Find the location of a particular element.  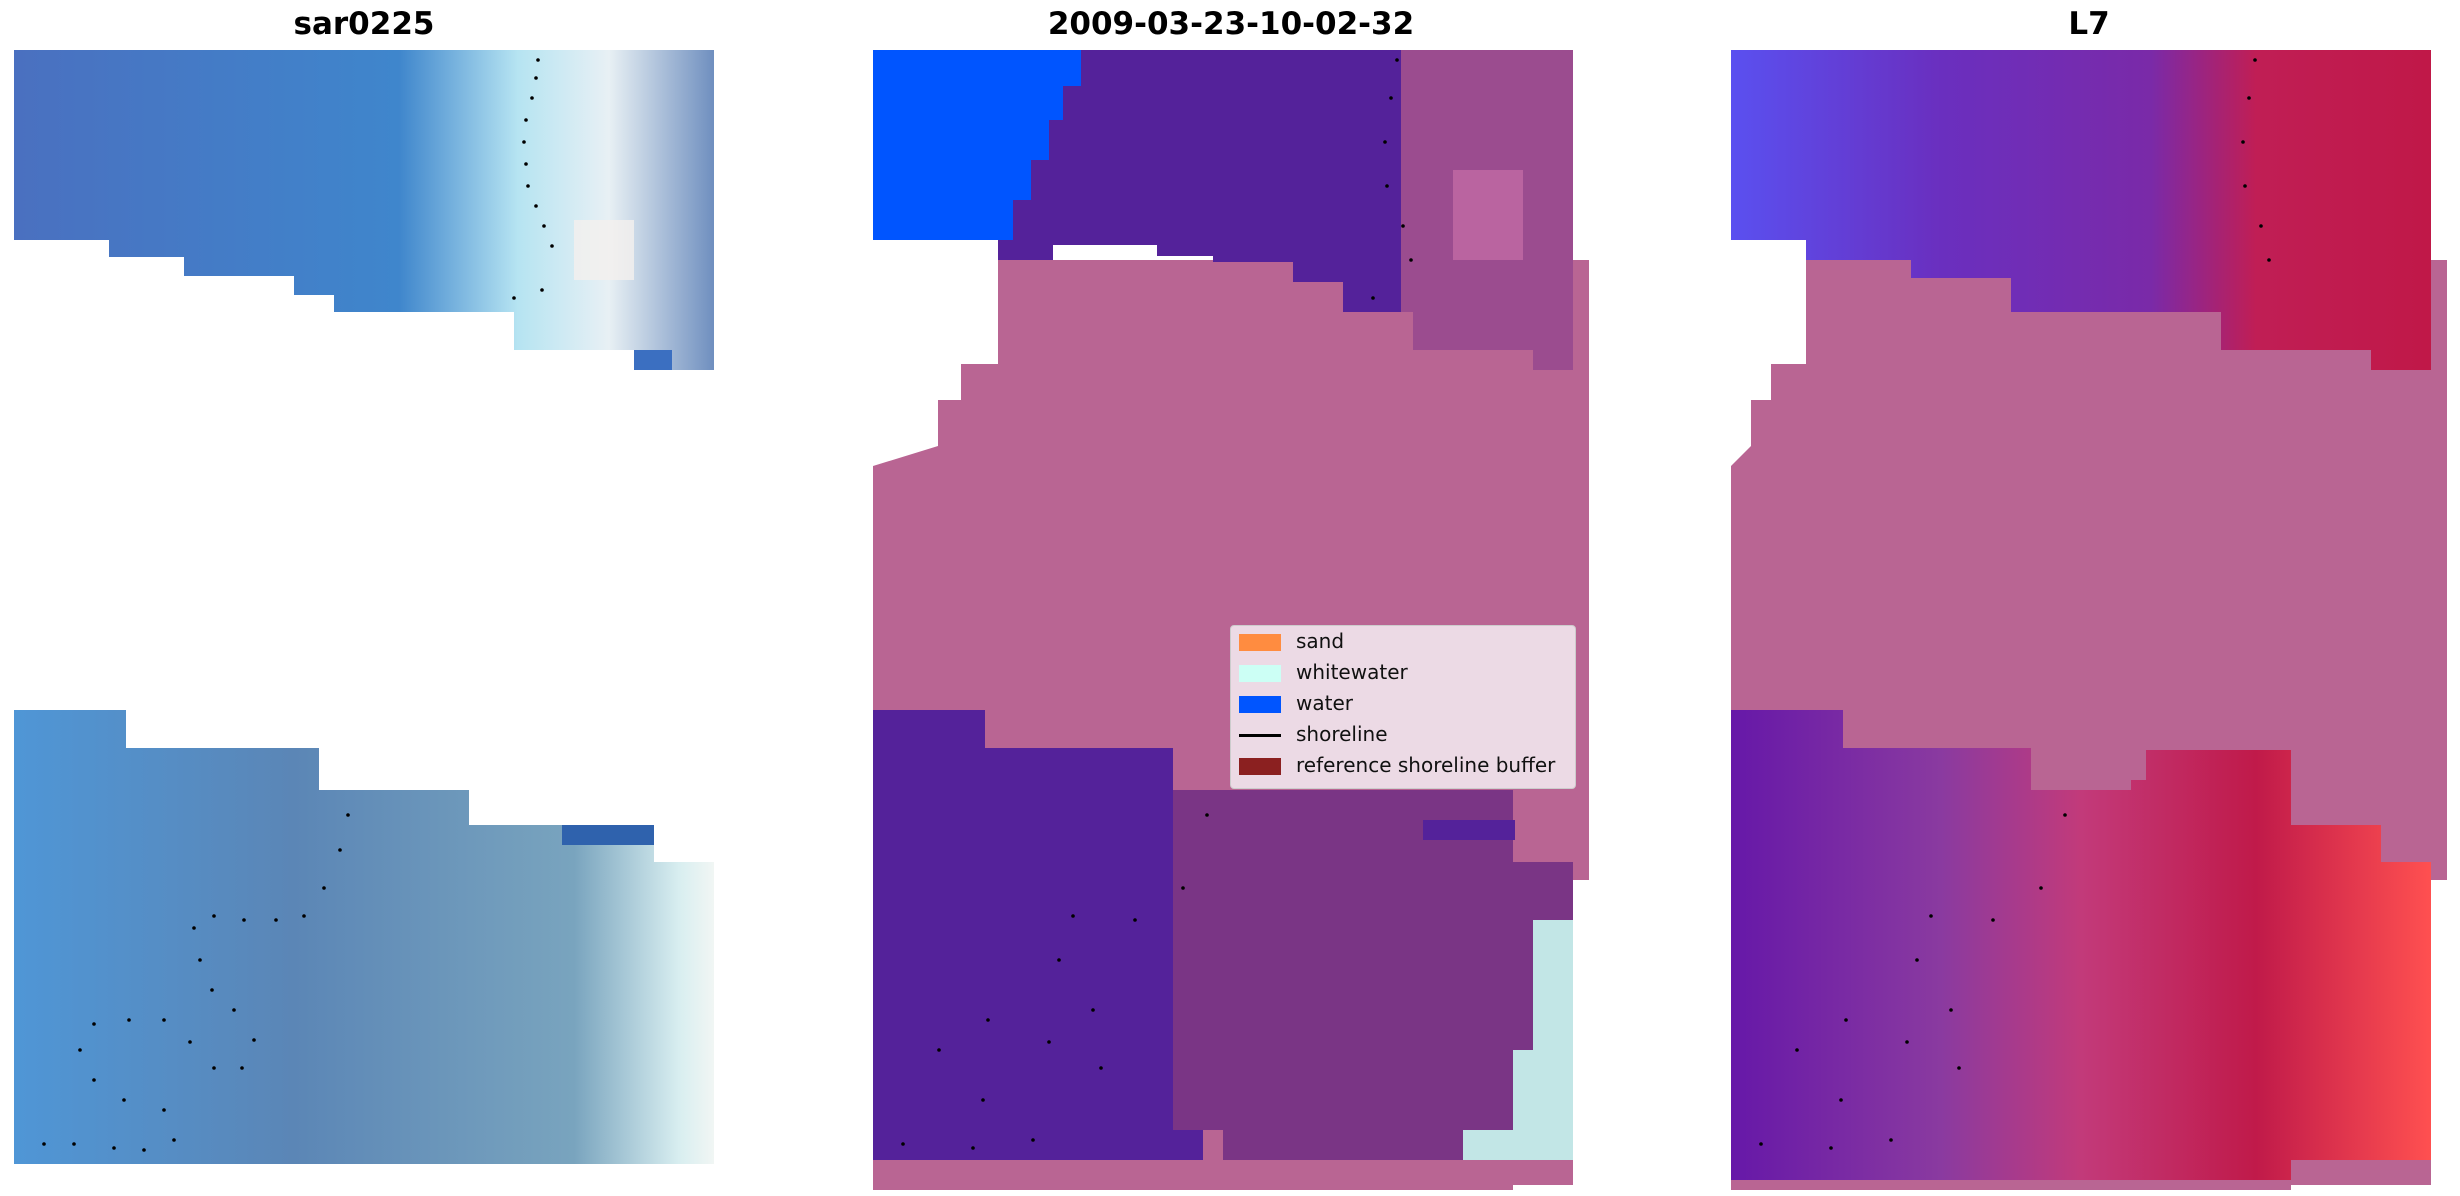

legend-label-whitewater: whitewater is located at coordinates (1352, 672).